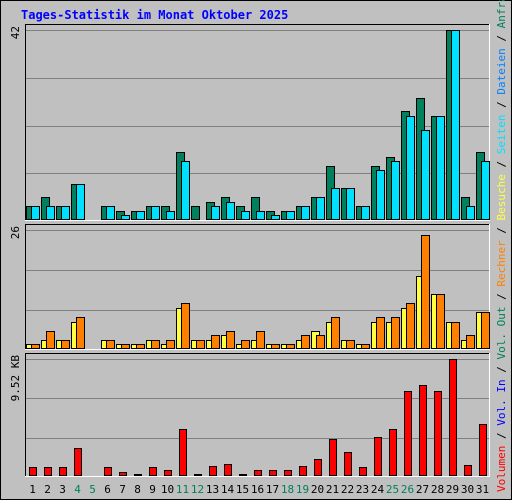  Describe the element at coordinates (122, 489) in the screenshot. I see `x-tick-label-day-7: 7` at that location.